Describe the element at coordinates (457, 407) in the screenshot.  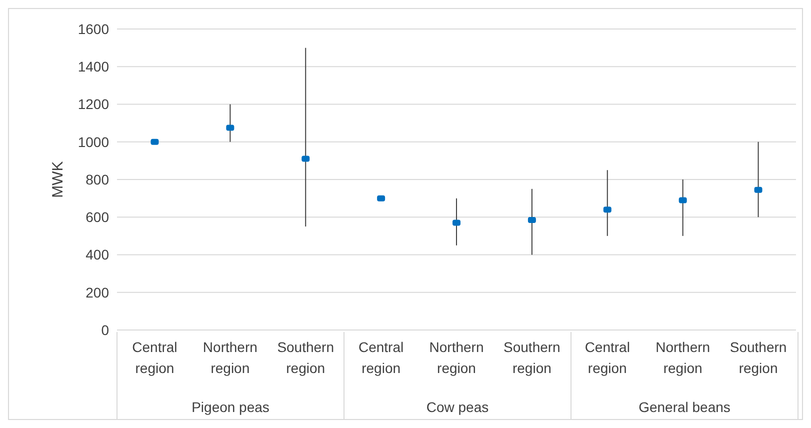
I see `text: Cow peas` at that location.